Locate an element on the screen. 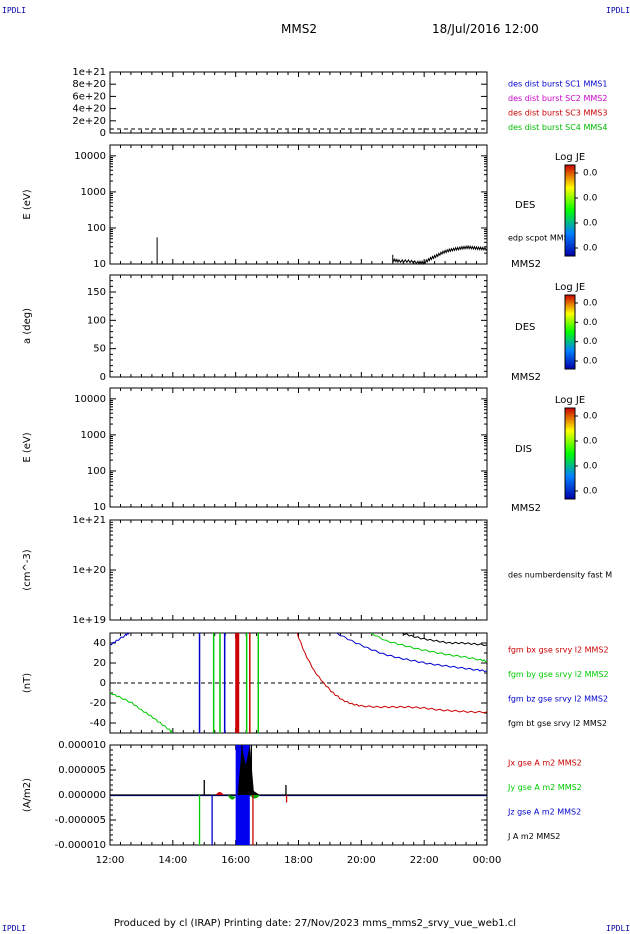 Image resolution: width=630 pixels, height=934 pixels. spacecraft-title: MMS2 is located at coordinates (299, 29).